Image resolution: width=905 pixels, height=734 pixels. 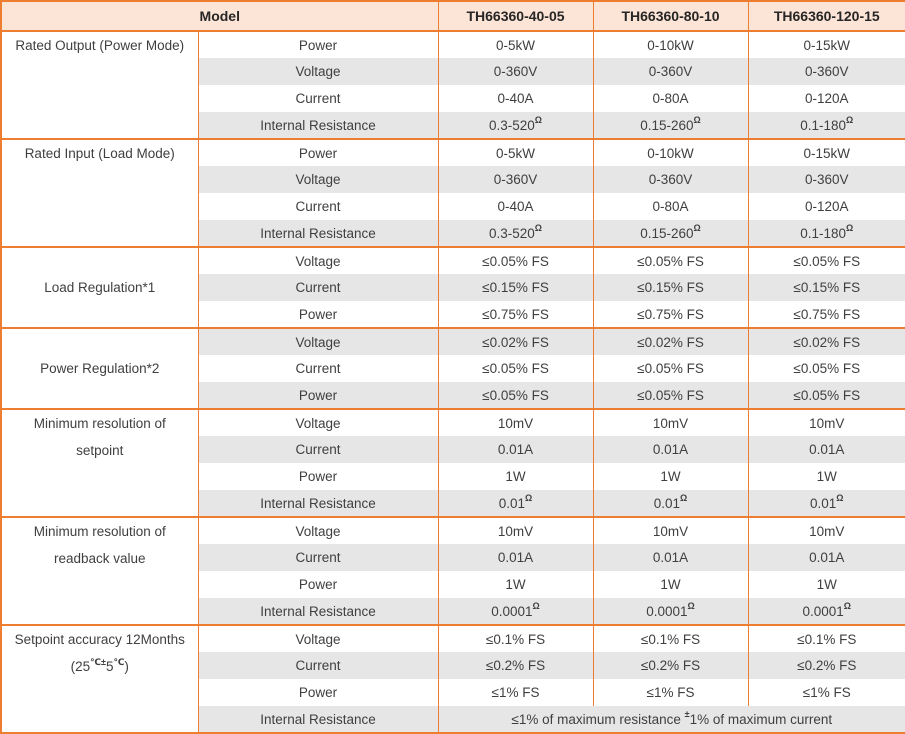 I want to click on category-cell: Power Regulation*2, so click(x=99, y=368).